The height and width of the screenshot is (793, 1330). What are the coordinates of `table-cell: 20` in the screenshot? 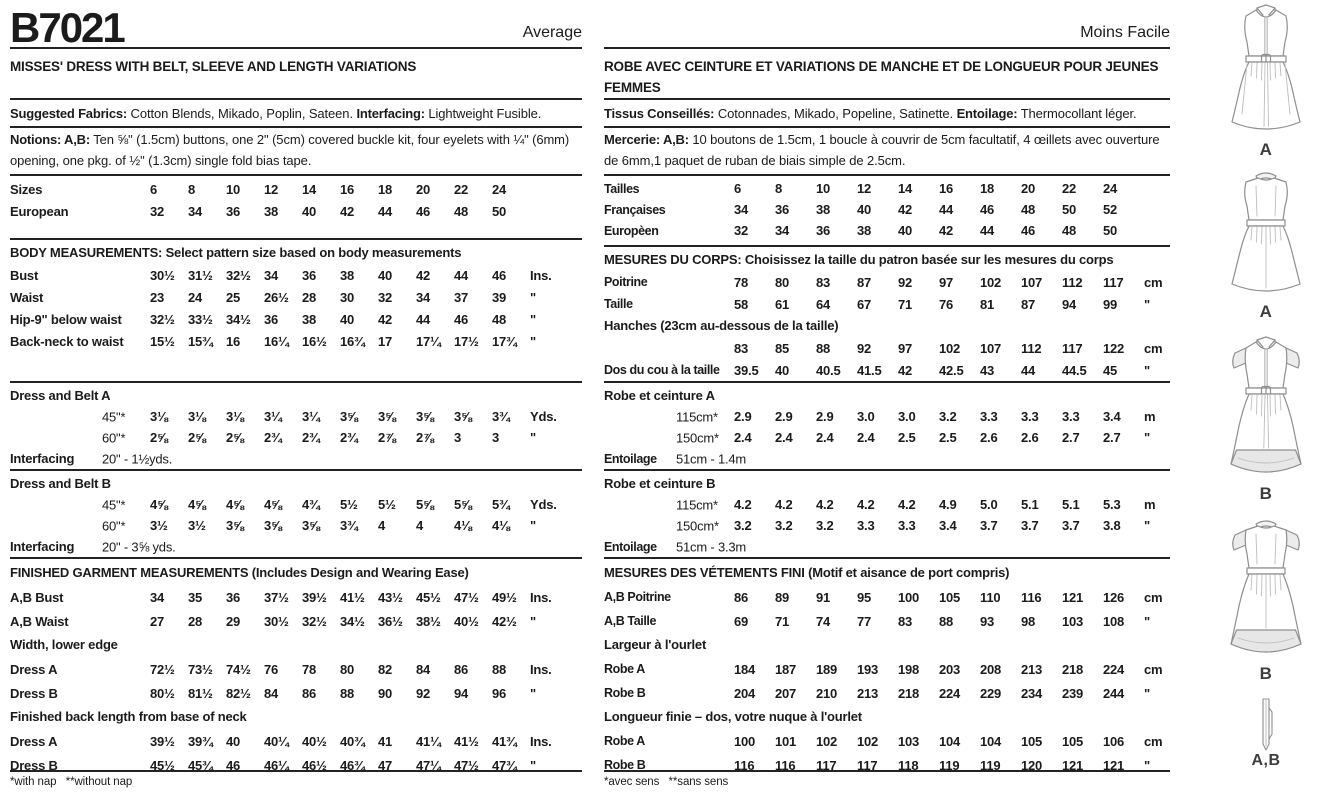 It's located at (423, 189).